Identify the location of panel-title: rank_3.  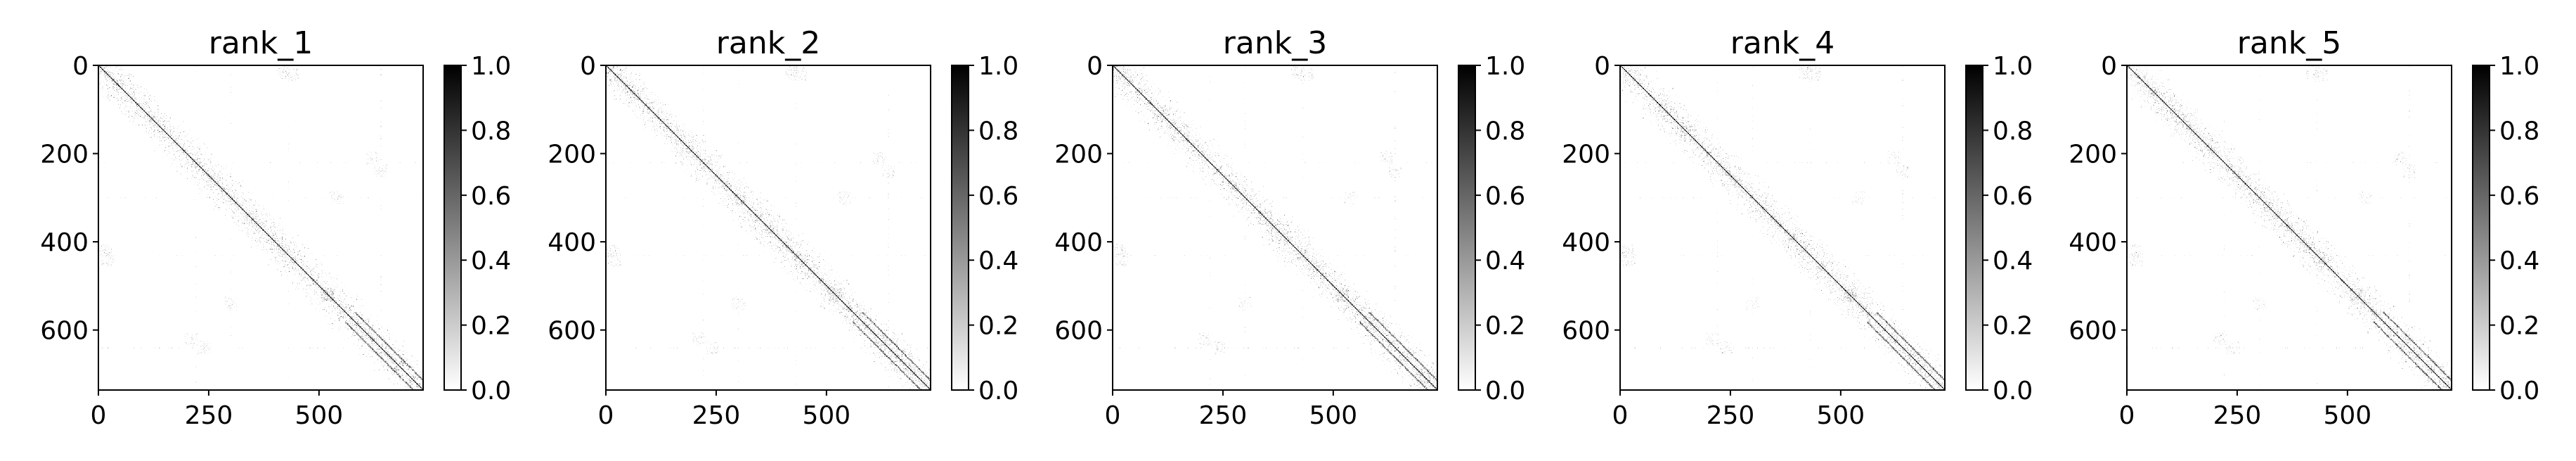
(1275, 43).